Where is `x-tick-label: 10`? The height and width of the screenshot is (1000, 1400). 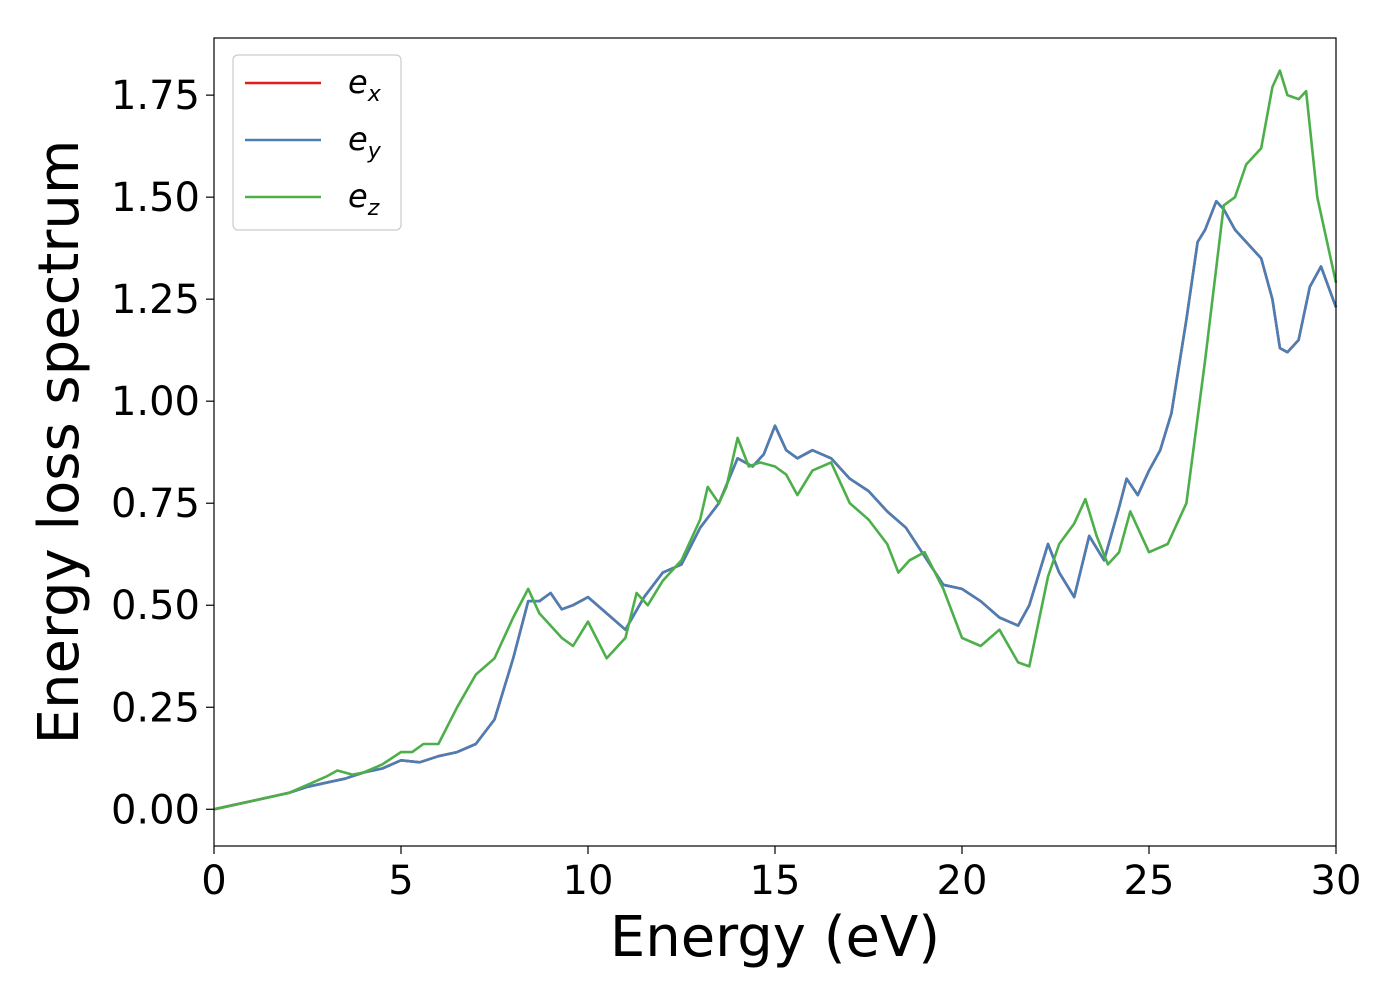 x-tick-label: 10 is located at coordinates (588, 881).